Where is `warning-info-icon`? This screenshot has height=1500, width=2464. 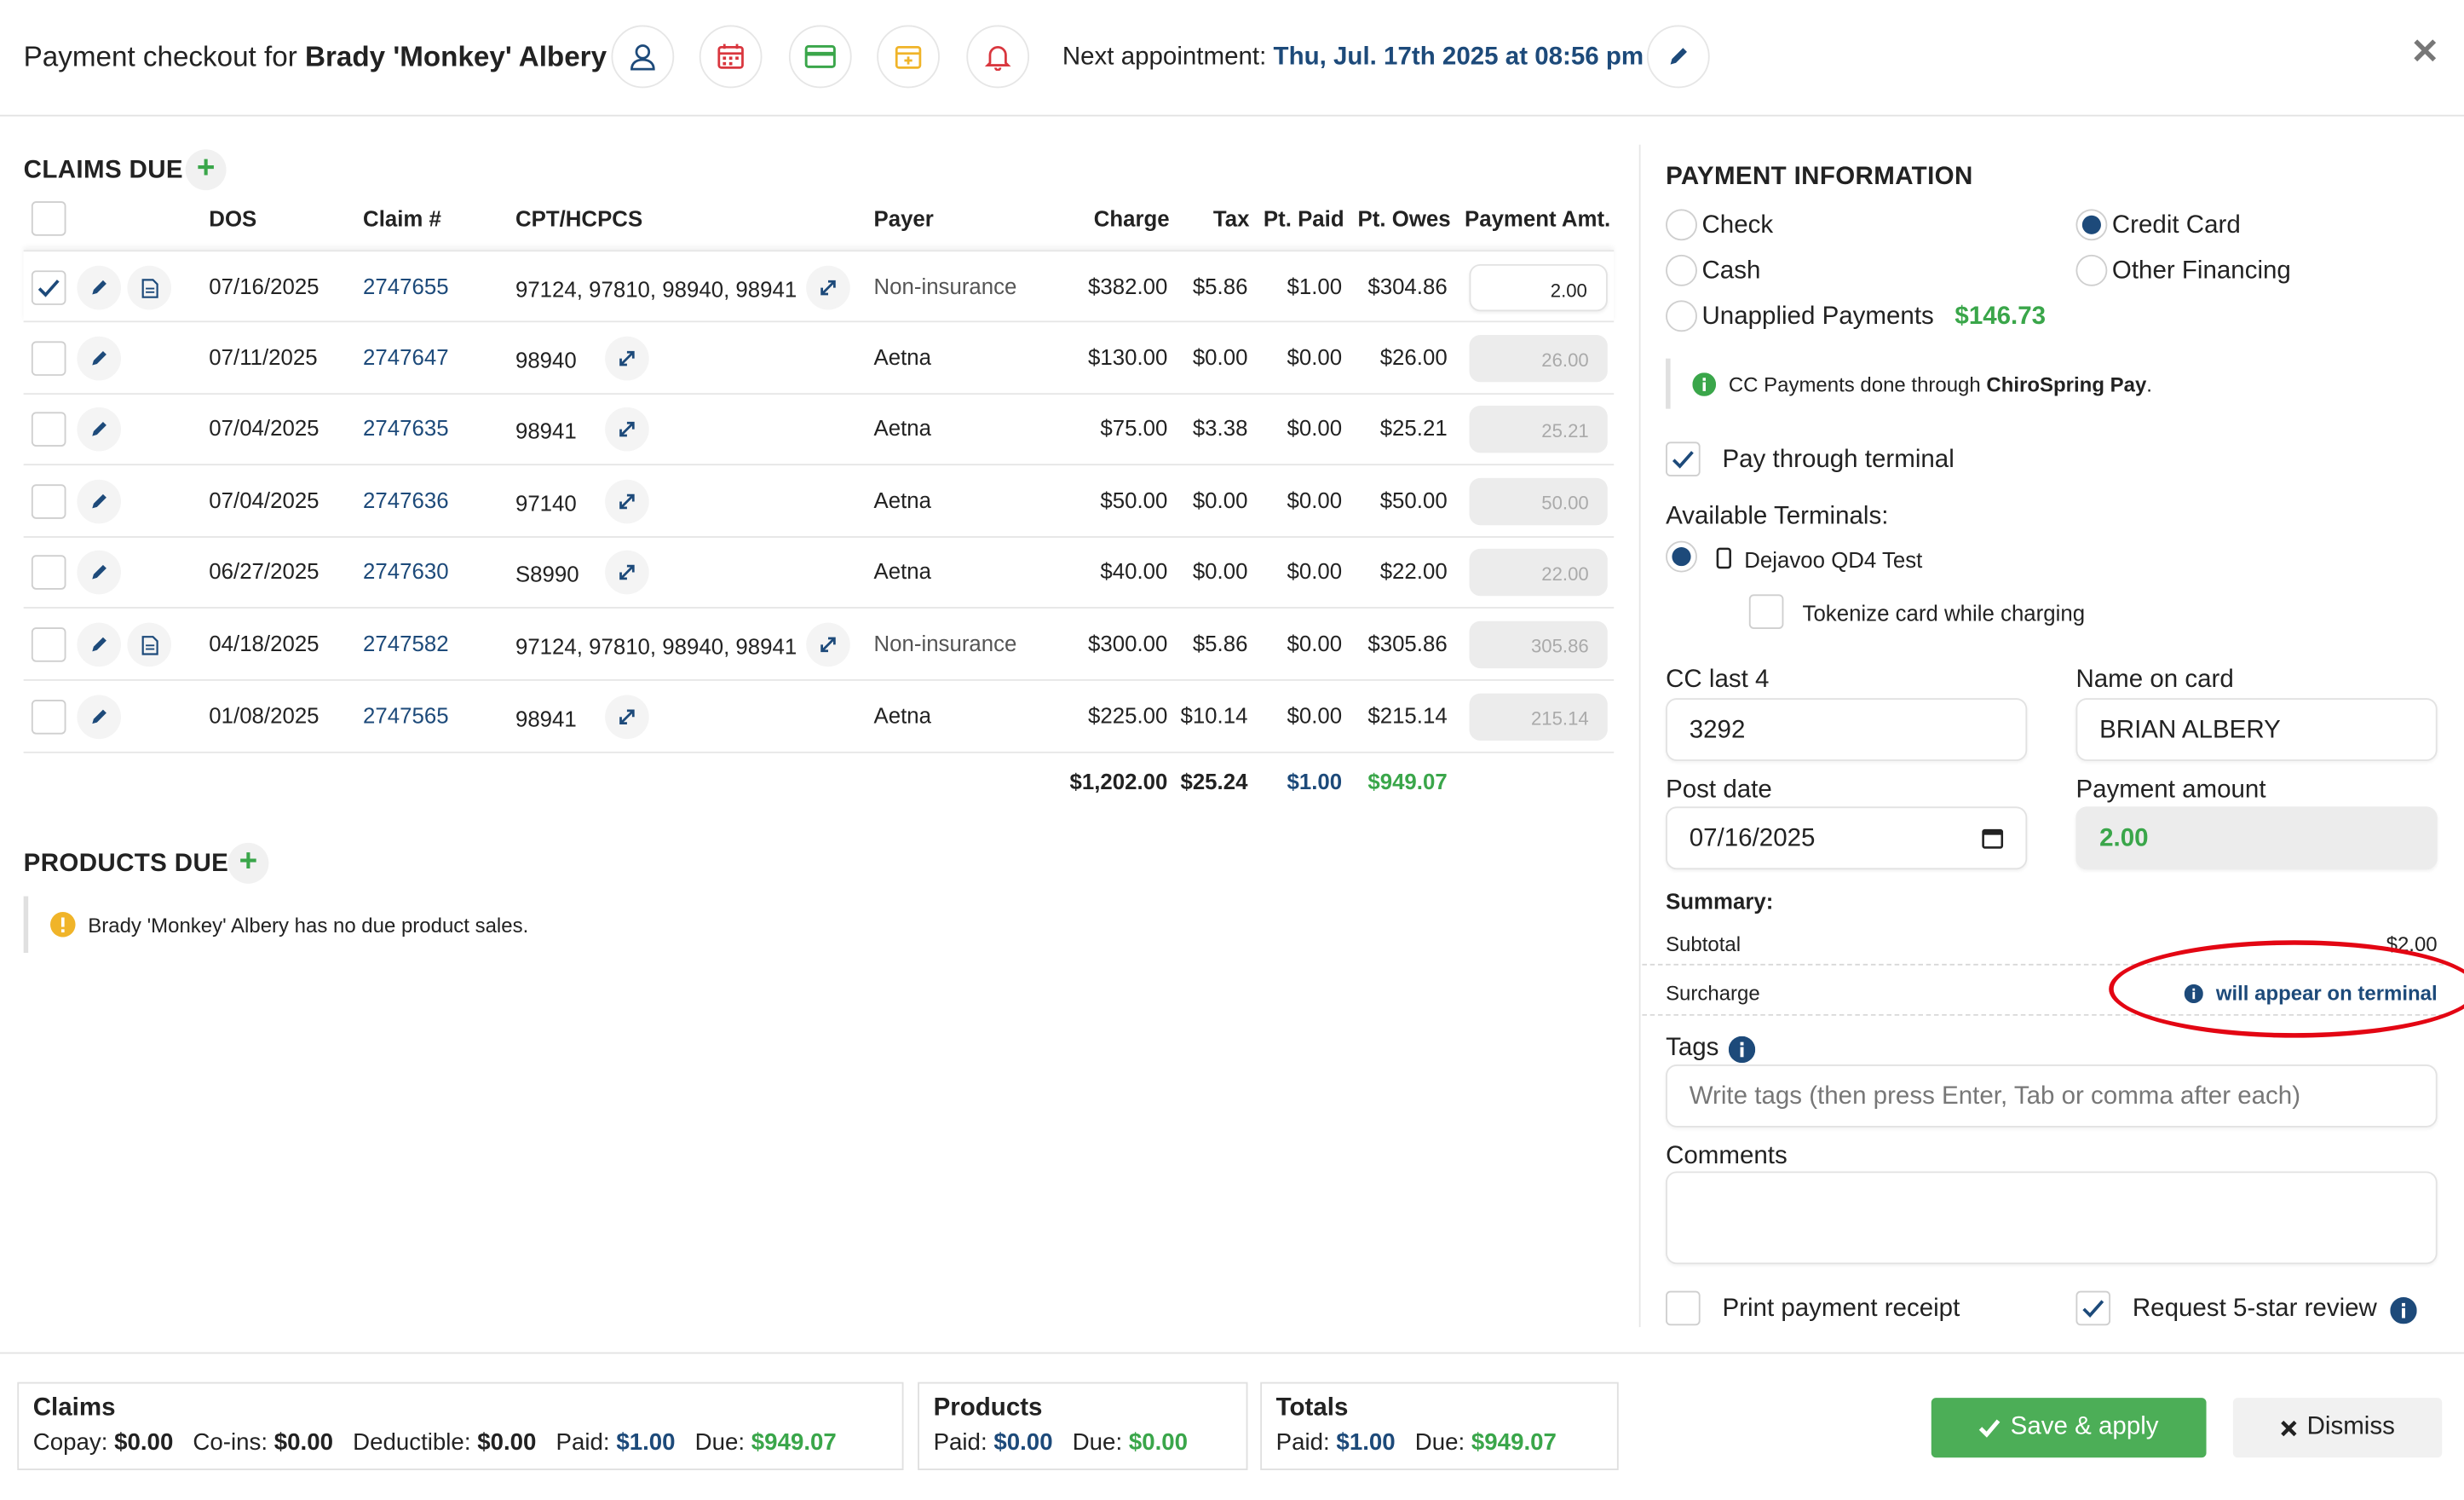 warning-info-icon is located at coordinates (63, 925).